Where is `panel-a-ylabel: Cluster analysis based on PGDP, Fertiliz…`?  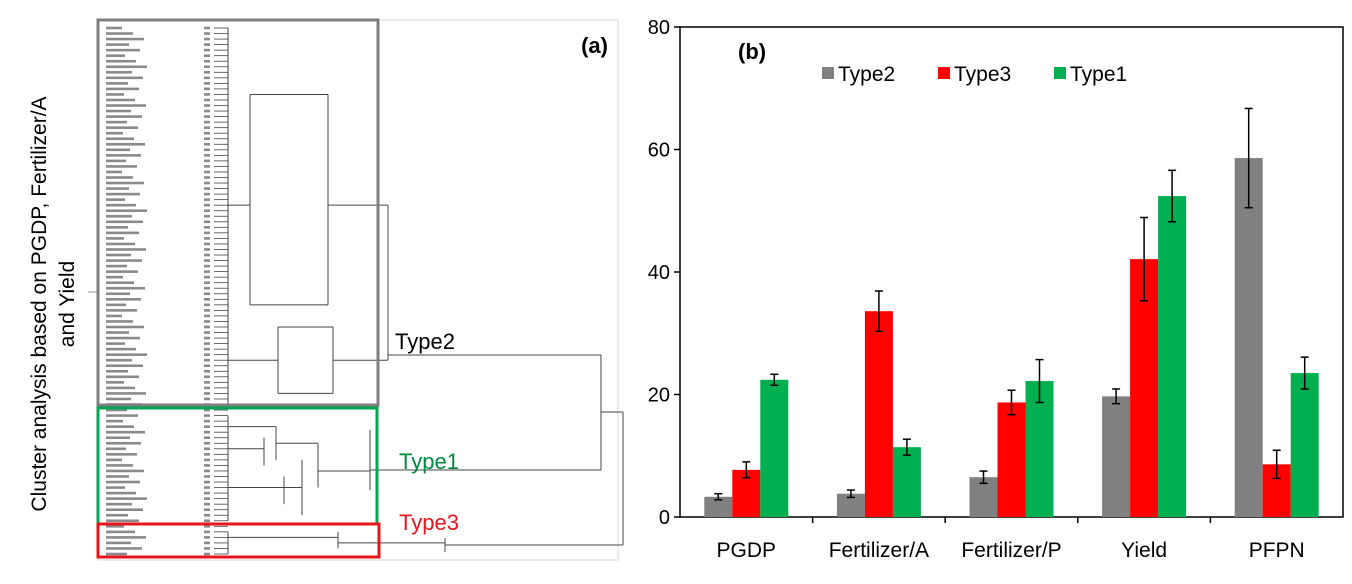 panel-a-ylabel: Cluster analysis based on PGDP, Fertiliz… is located at coordinates (53, 303).